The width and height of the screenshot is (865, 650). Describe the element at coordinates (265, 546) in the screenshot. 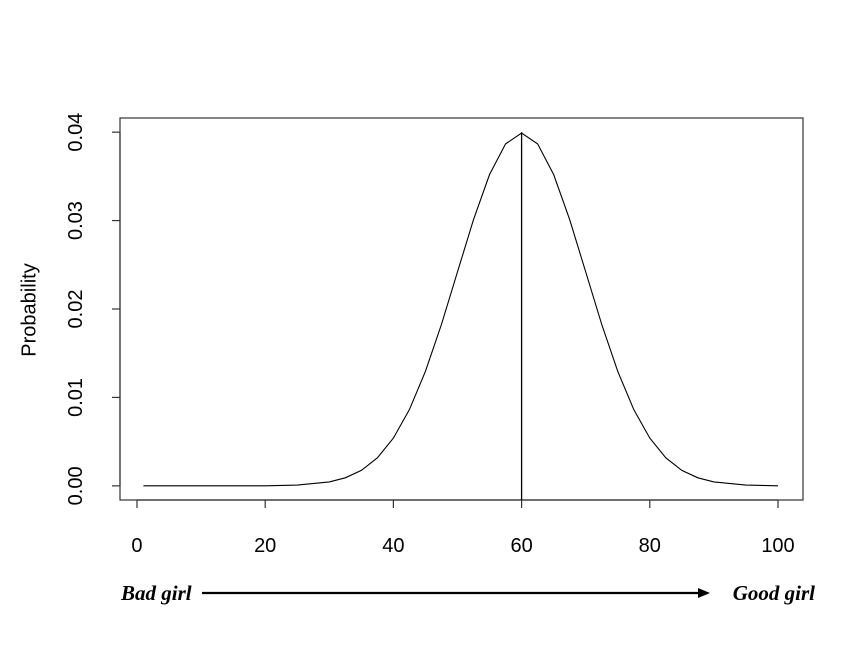

I see `x-tick-label: 20` at that location.